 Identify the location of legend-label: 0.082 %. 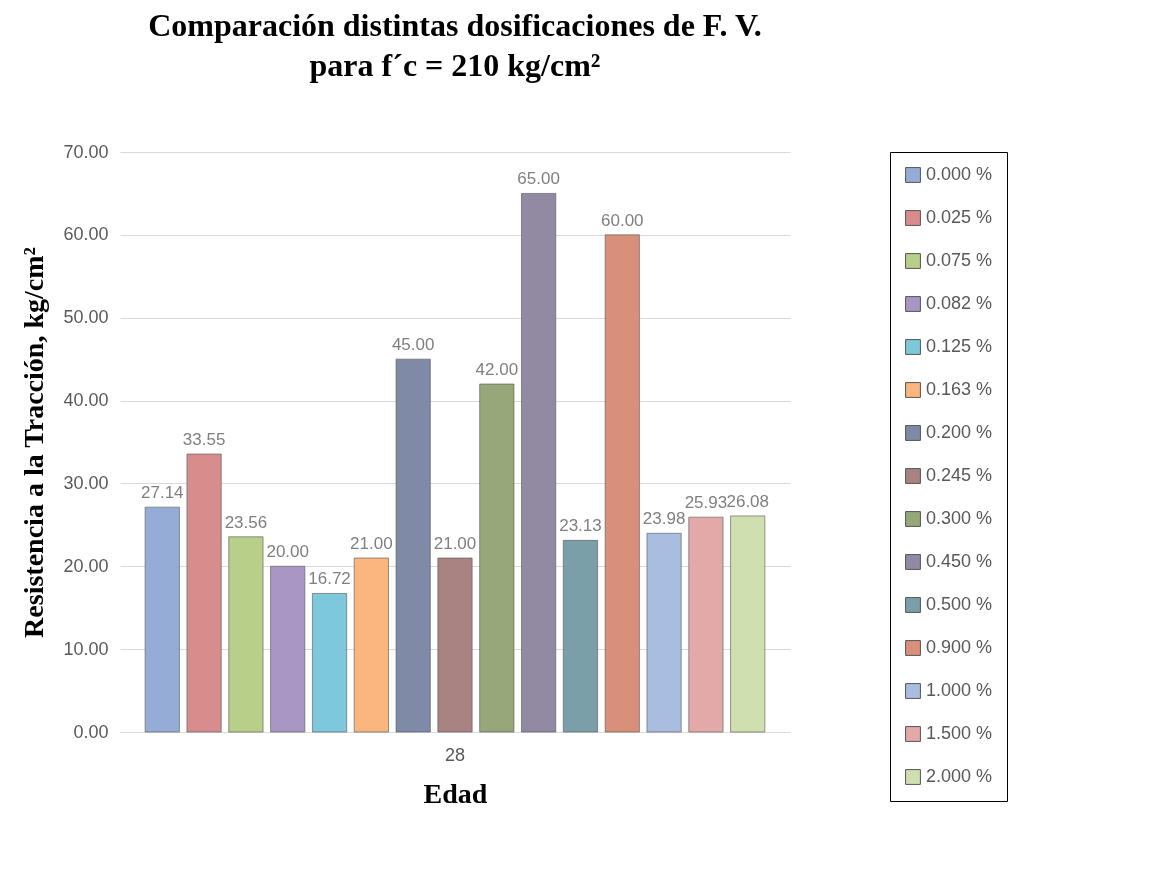
(959, 303).